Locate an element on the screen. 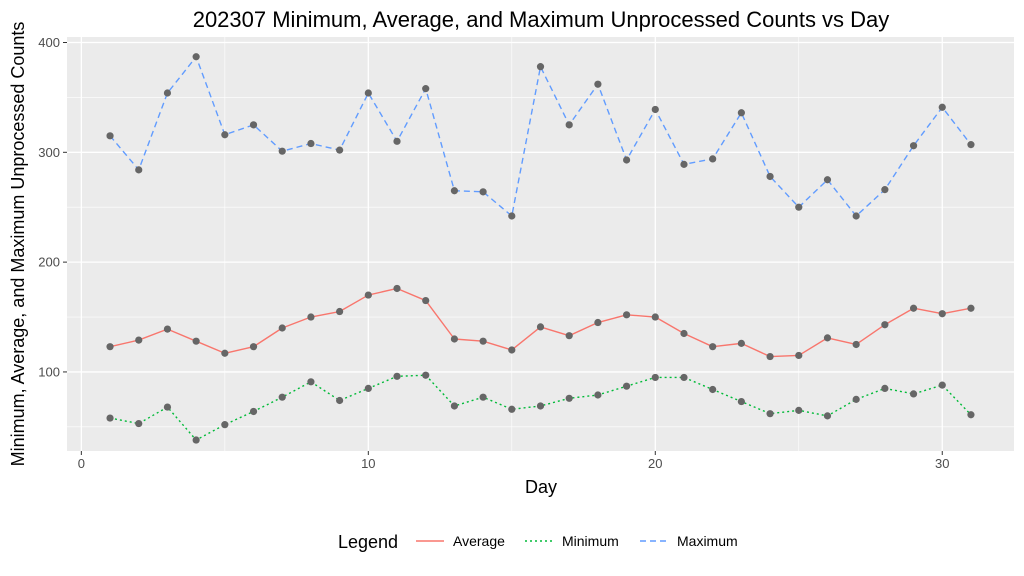 The image size is (1024, 576). legend-label-maximum: Maximum is located at coordinates (707, 541).